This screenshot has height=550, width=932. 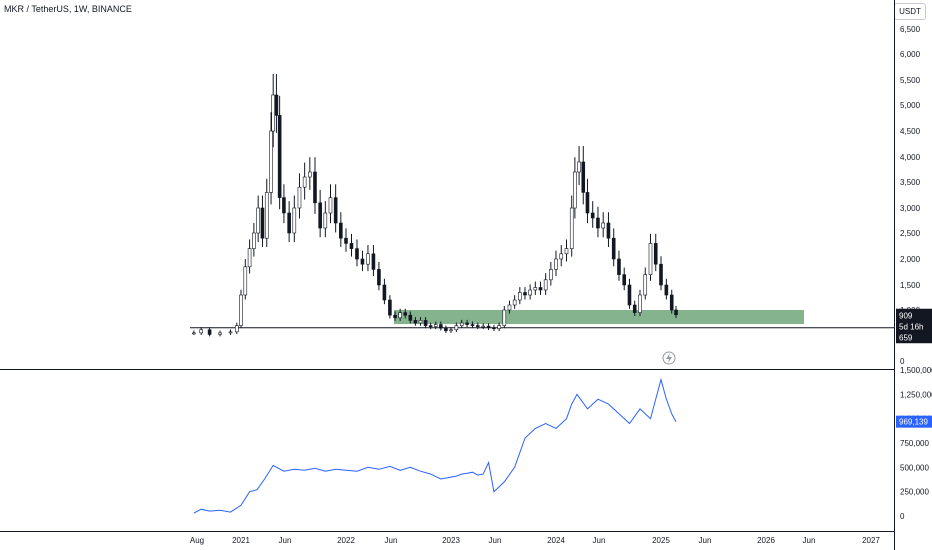 What do you see at coordinates (197, 540) in the screenshot?
I see `time-tick-label: Aug` at bounding box center [197, 540].